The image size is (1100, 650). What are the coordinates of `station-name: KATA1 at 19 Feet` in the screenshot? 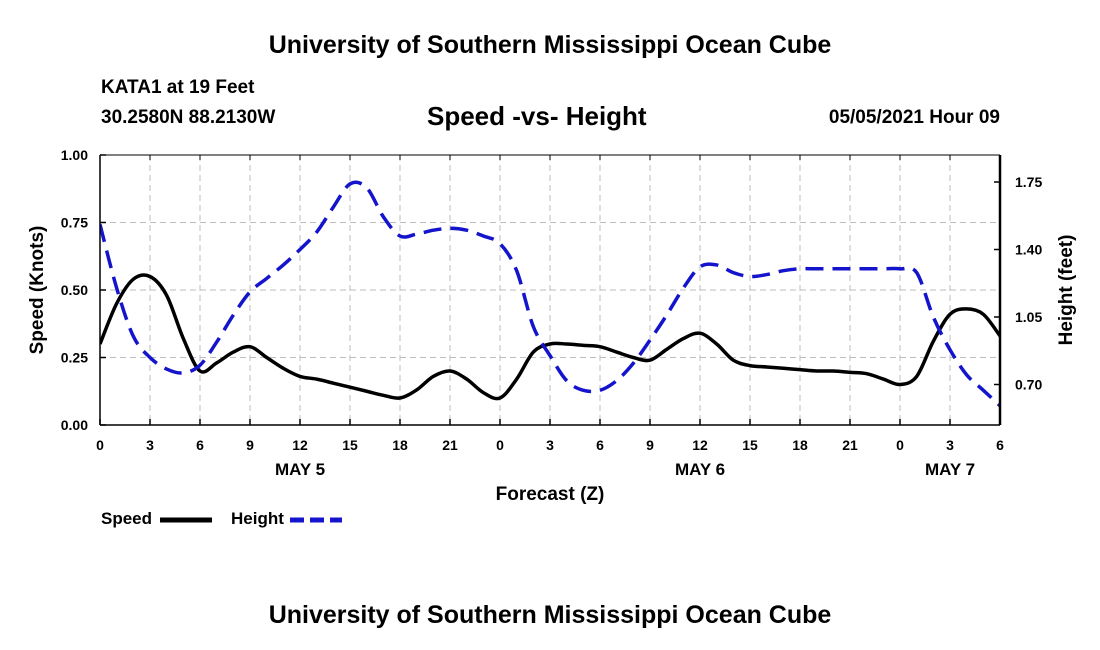 It's located at (178, 87).